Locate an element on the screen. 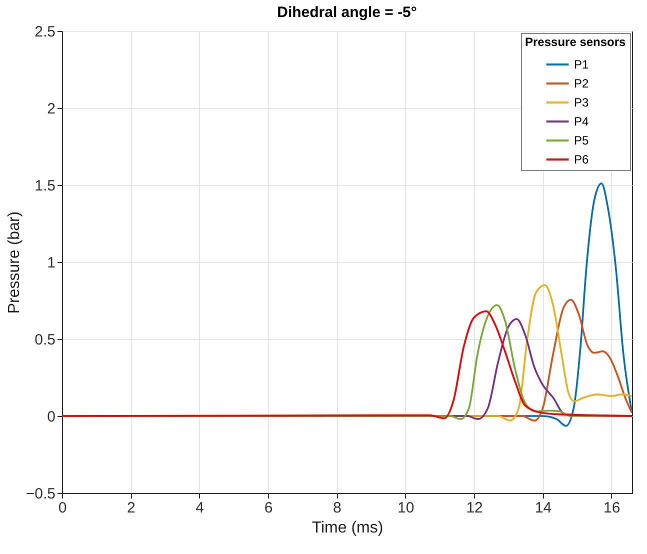 The image size is (647, 554). y-tick-label: 1 is located at coordinates (51, 263).